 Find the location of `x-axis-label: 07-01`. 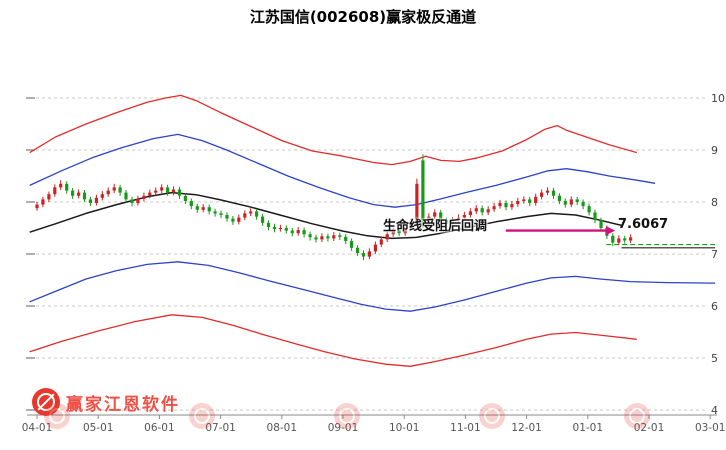

x-axis-label: 07-01 is located at coordinates (220, 428).